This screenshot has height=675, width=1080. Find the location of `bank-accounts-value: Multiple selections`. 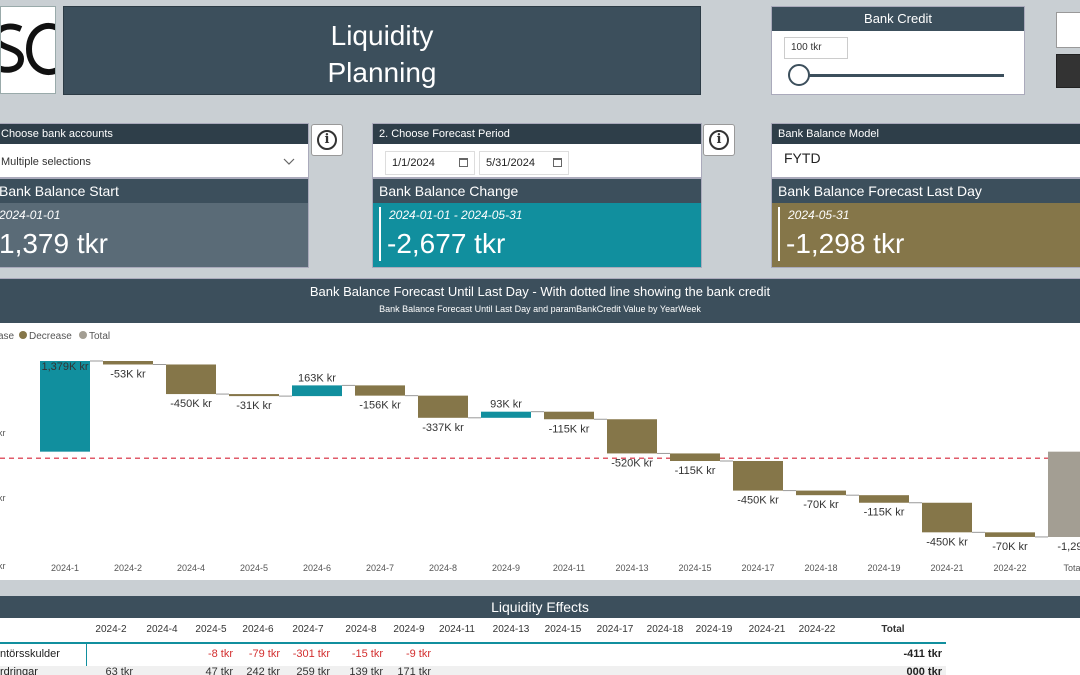

bank-accounts-value: Multiple selections is located at coordinates (46, 162).